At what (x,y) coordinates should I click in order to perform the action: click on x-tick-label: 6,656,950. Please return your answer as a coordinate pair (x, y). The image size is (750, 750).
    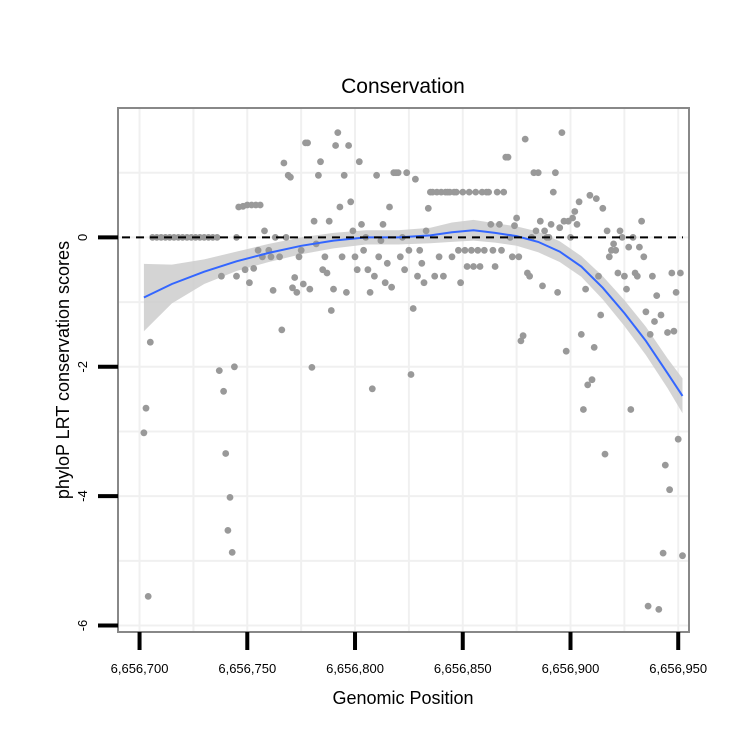
    Looking at the image, I should click on (678, 668).